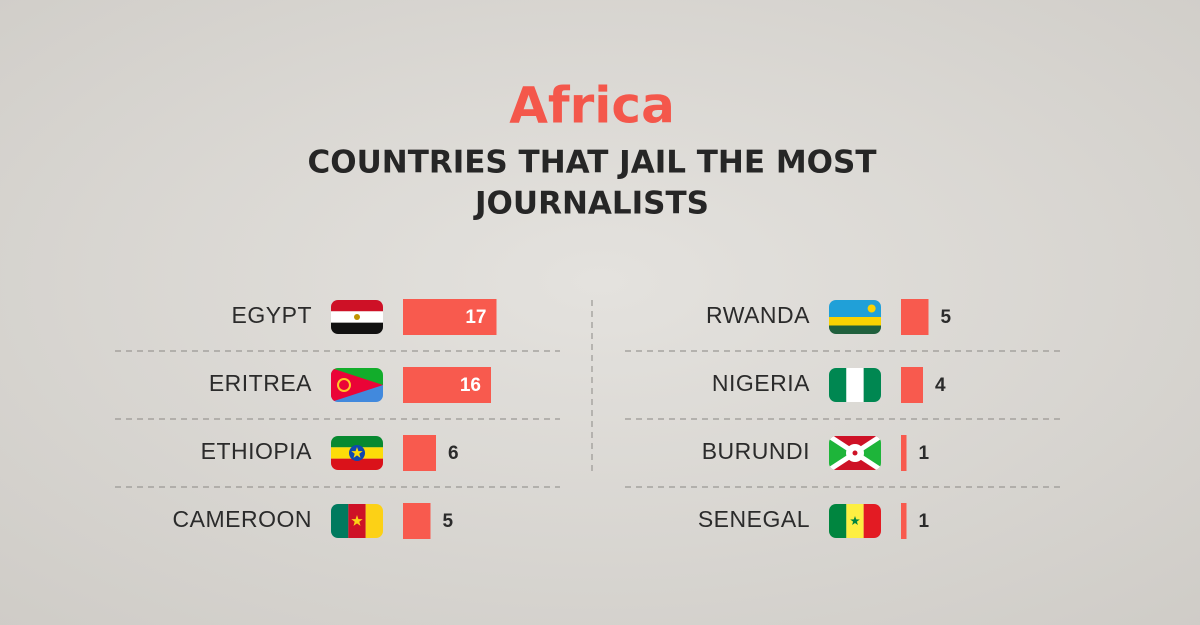 This screenshot has width=1200, height=625. I want to click on category-label: NIGERIA, so click(761, 383).